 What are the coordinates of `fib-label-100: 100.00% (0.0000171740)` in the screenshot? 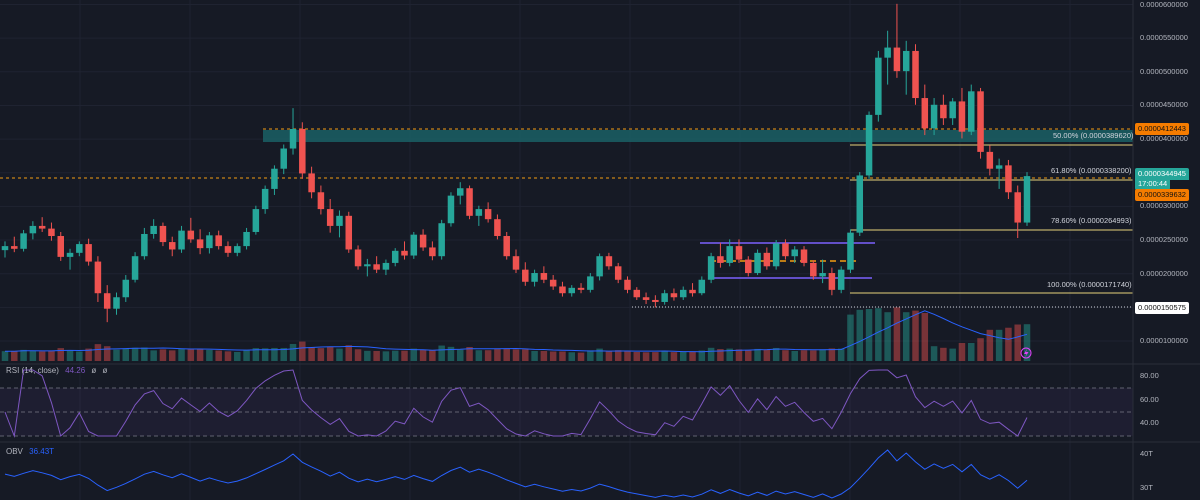 It's located at (1089, 284).